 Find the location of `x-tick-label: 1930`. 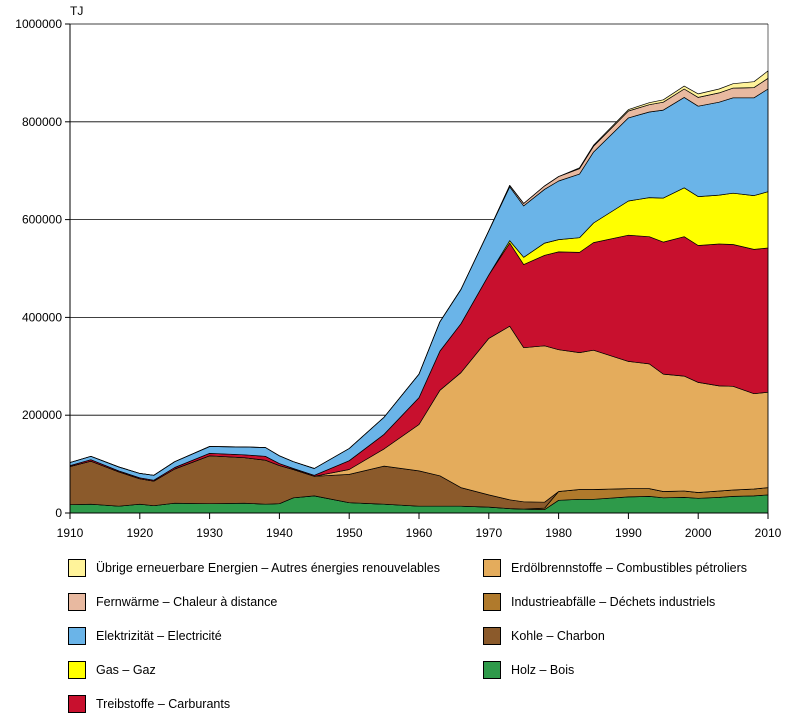

x-tick-label: 1930 is located at coordinates (209, 533).